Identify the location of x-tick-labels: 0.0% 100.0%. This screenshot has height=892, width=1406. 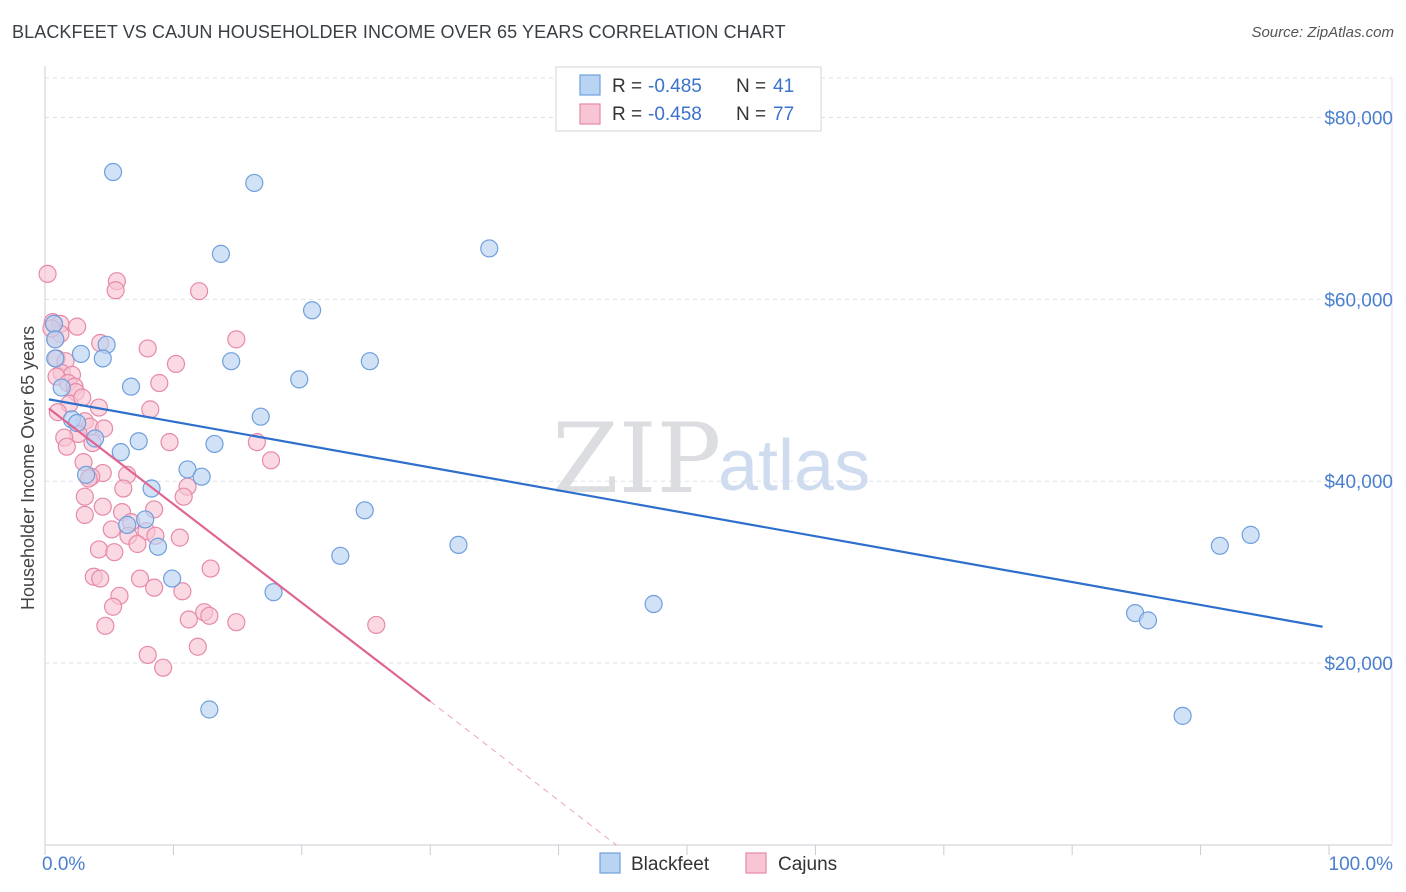
(717, 864).